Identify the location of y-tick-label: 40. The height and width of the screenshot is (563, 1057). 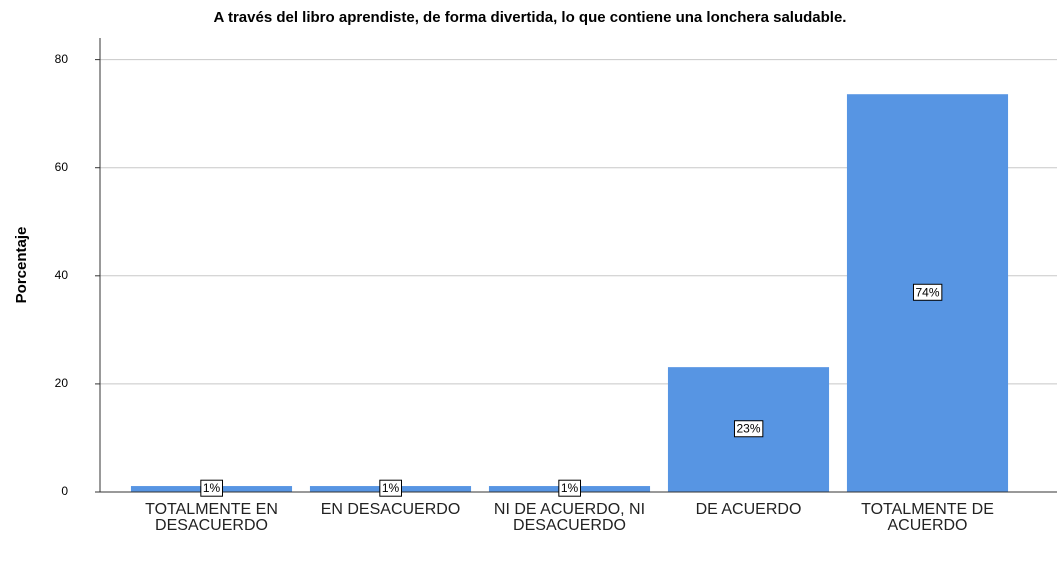
(62, 275).